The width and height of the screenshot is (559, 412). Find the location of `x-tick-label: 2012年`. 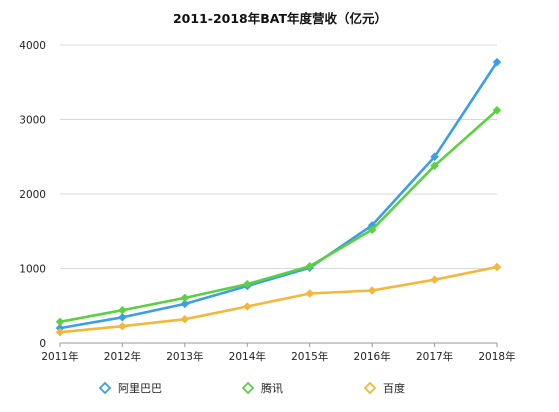

x-tick-label: 2012年 is located at coordinates (122, 356).